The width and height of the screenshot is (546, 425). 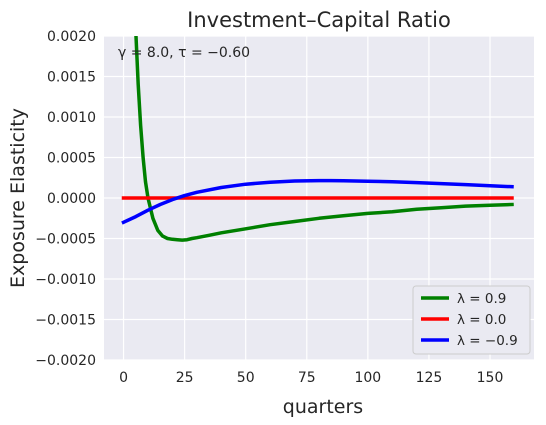 I want to click on y-tick-label: 0.0005, so click(x=71, y=159).